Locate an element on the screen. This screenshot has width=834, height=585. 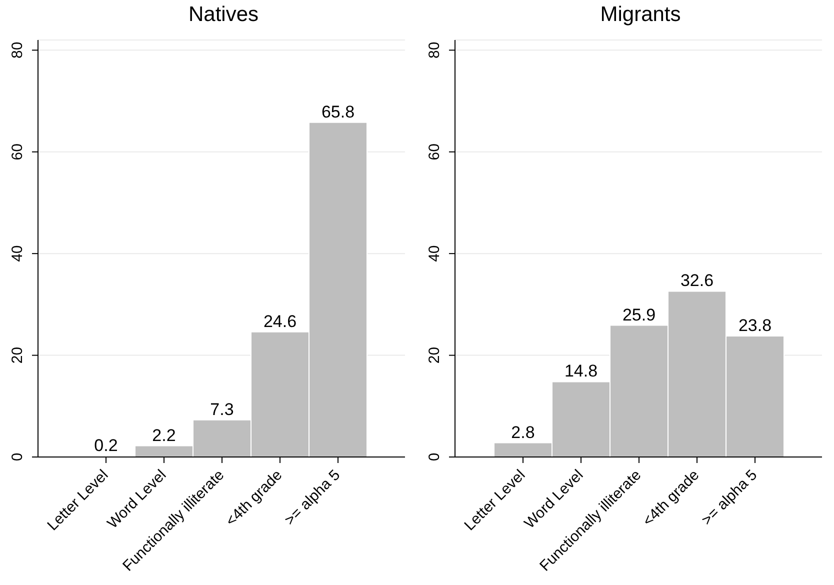
data-label: 0.2 is located at coordinates (106, 445).